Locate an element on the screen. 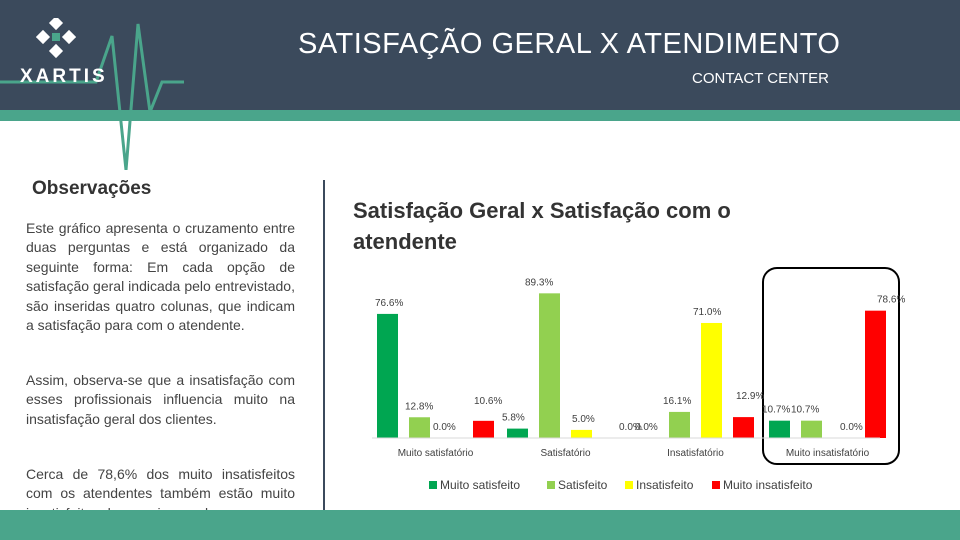 The image size is (960, 540). data-label: 10.6% is located at coordinates (488, 401).